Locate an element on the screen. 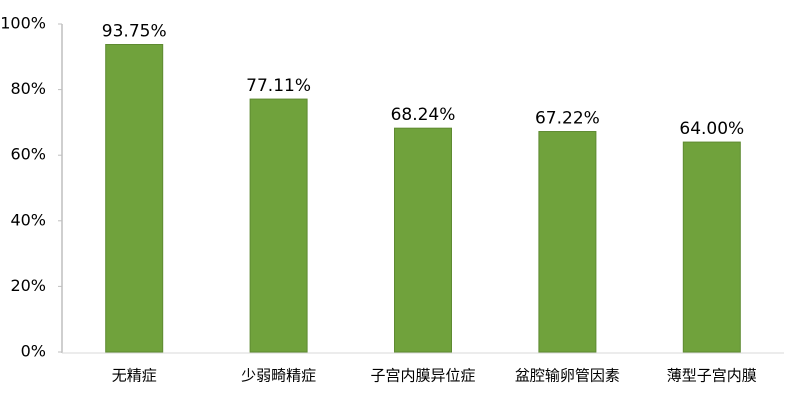 The width and height of the screenshot is (800, 402). data-label: 77.11% is located at coordinates (278, 86).